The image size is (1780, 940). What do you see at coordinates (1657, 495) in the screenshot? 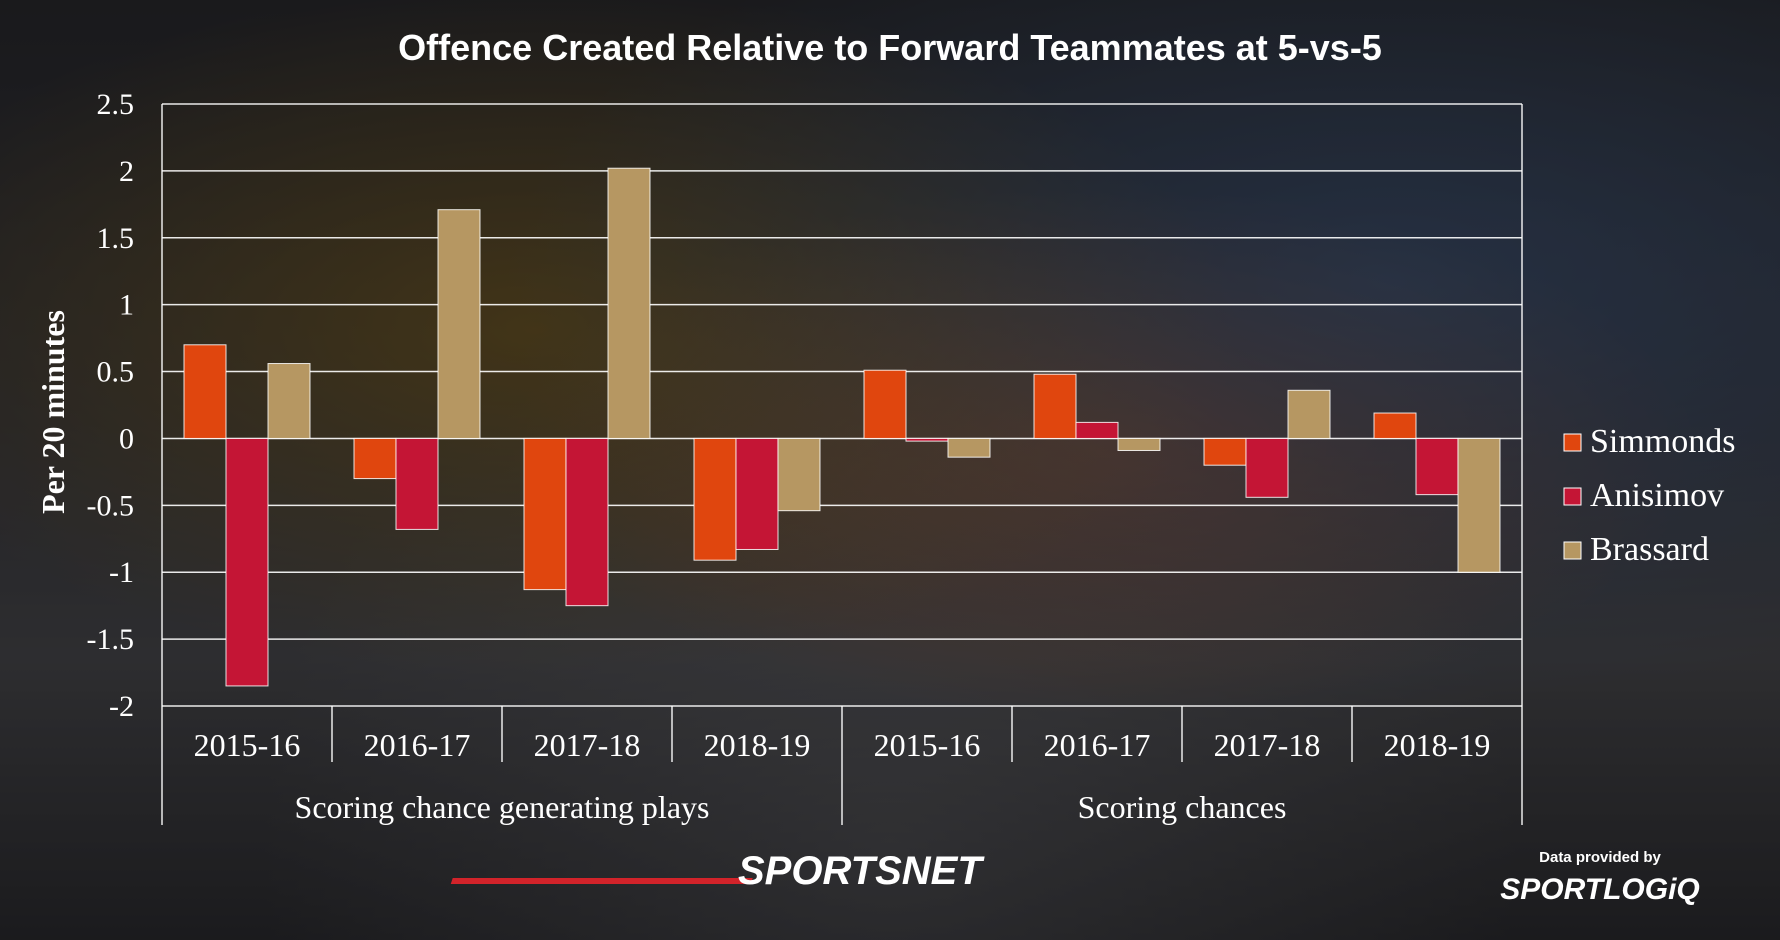
I see `legend-label-anisimov: Anisimov` at bounding box center [1657, 495].